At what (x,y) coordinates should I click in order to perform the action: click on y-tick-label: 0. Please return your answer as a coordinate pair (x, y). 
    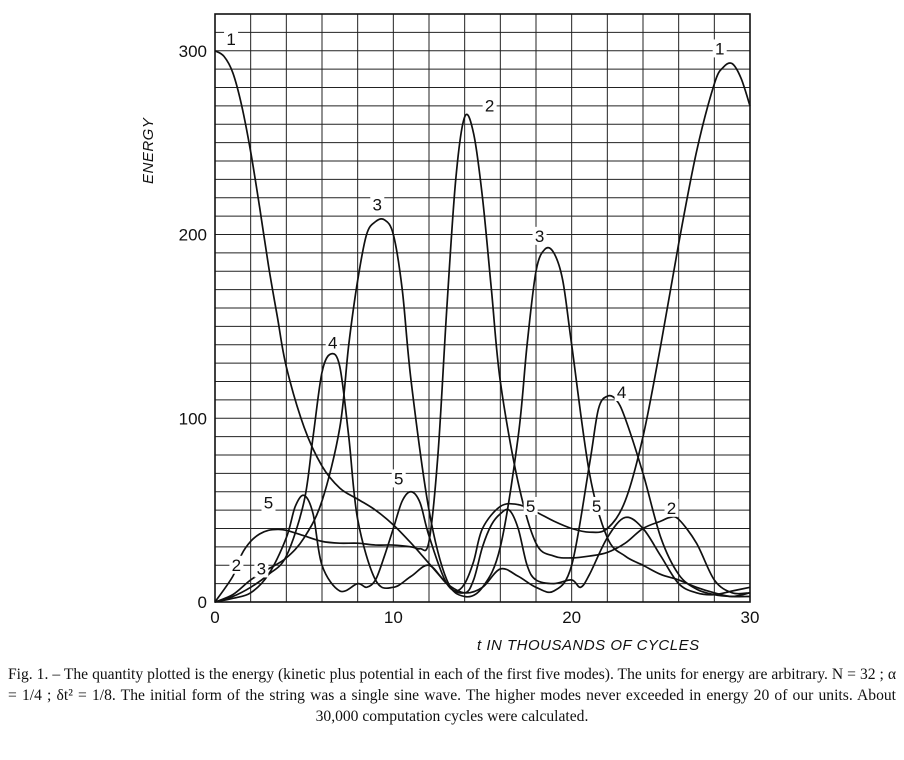
    Looking at the image, I should click on (202, 602).